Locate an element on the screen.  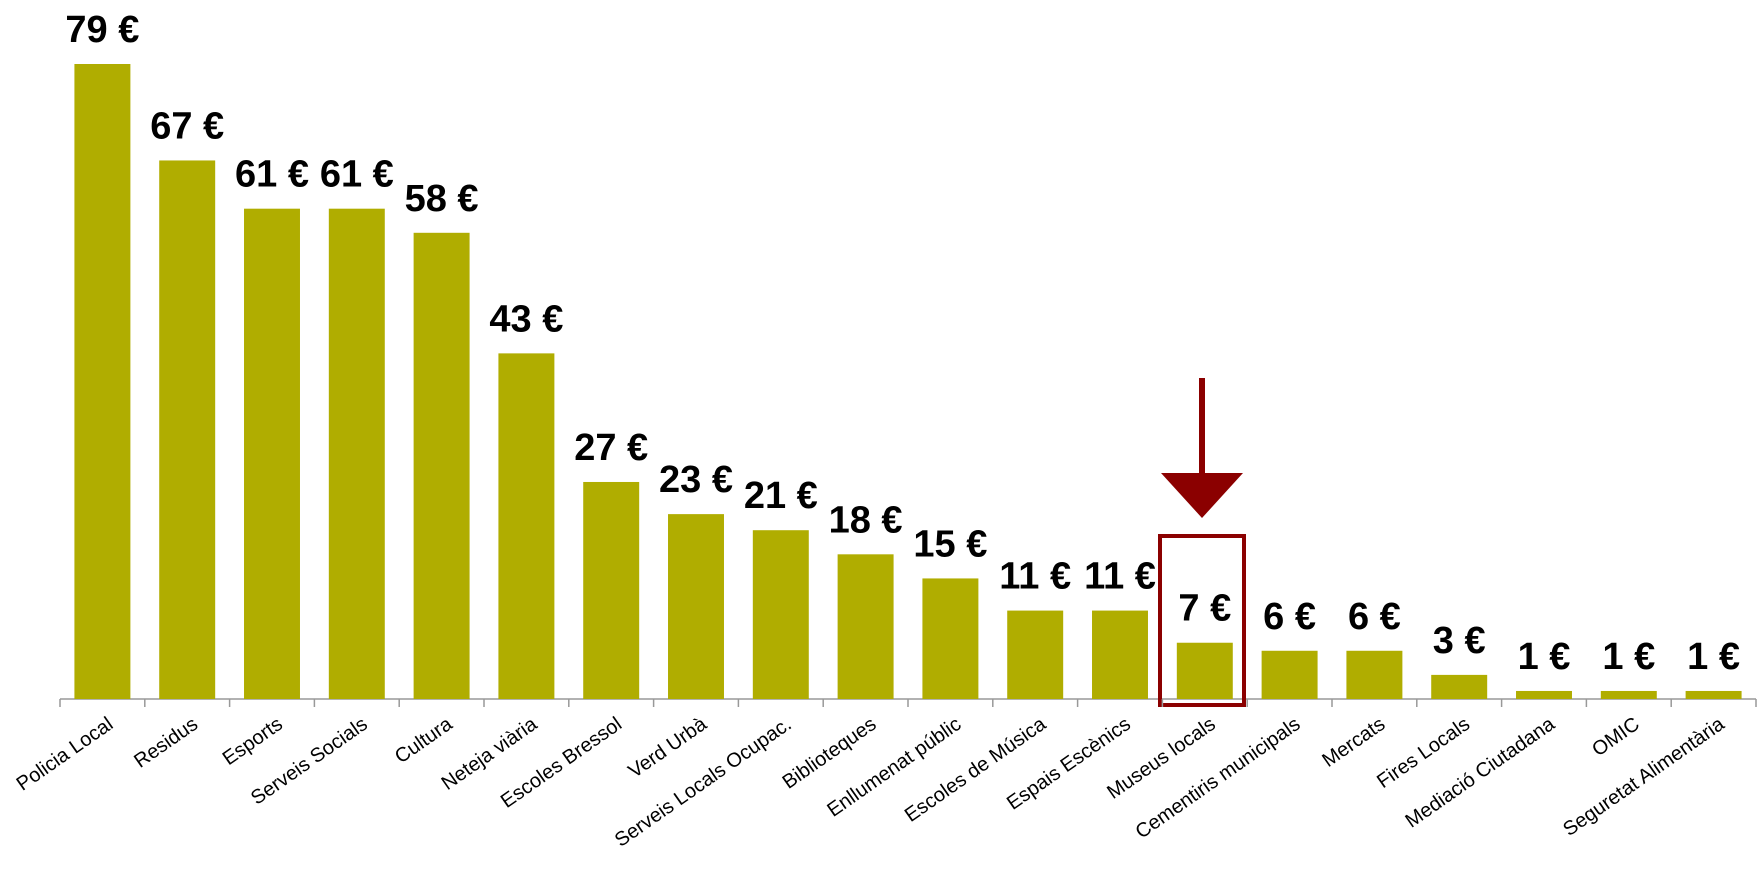
value-label: 58 € is located at coordinates (442, 199).